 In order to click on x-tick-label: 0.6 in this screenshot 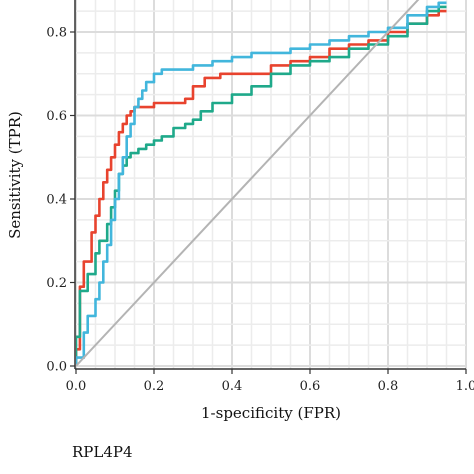, I will do `click(310, 386)`.